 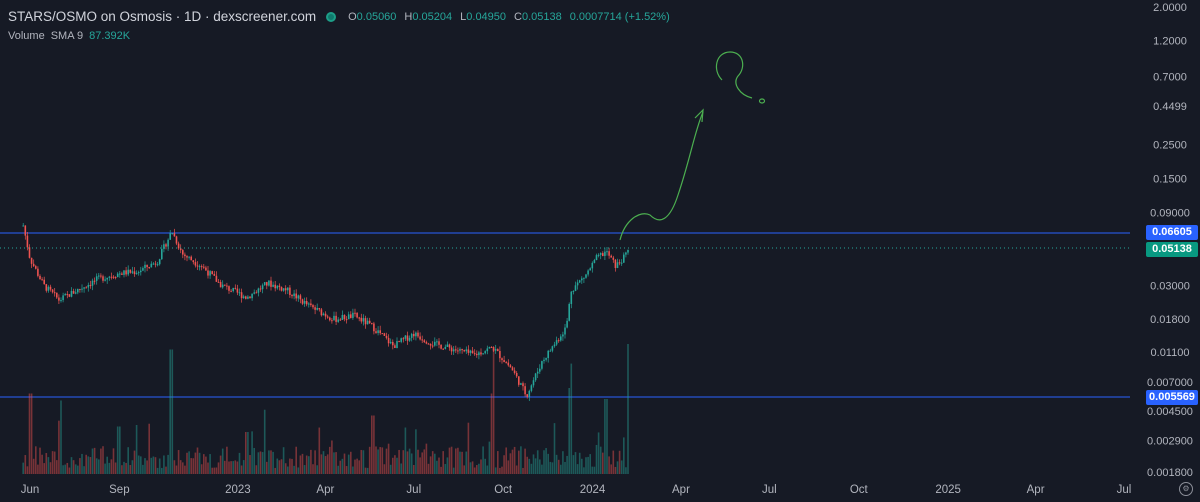 I want to click on ohlc-item: O0.05060, so click(x=372, y=17).